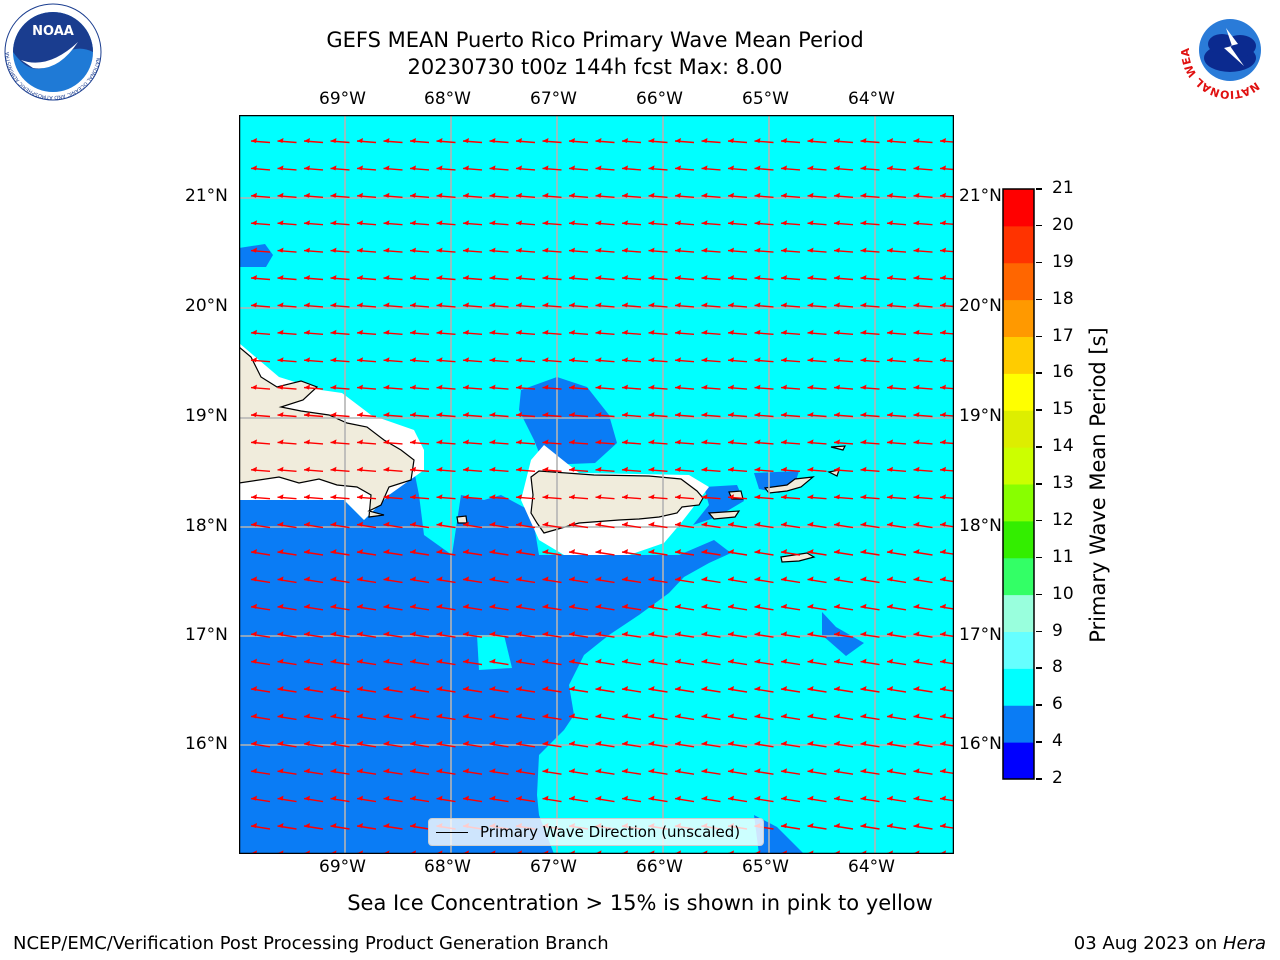  I want to click on contour-4-6-se, so click(843, 634).